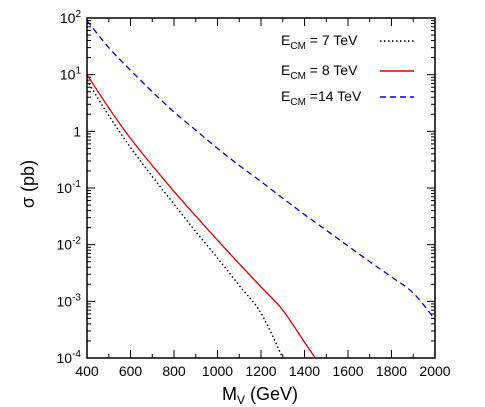  I want to click on legend-label-1: ECM = 7 TeV, so click(319, 42).